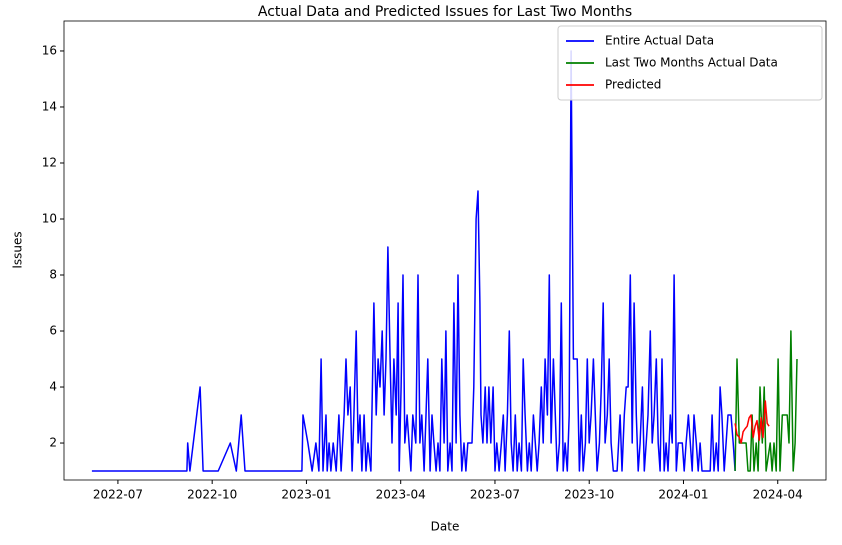 The width and height of the screenshot is (842, 545). I want to click on x-tick-label: 2023-07, so click(495, 495).